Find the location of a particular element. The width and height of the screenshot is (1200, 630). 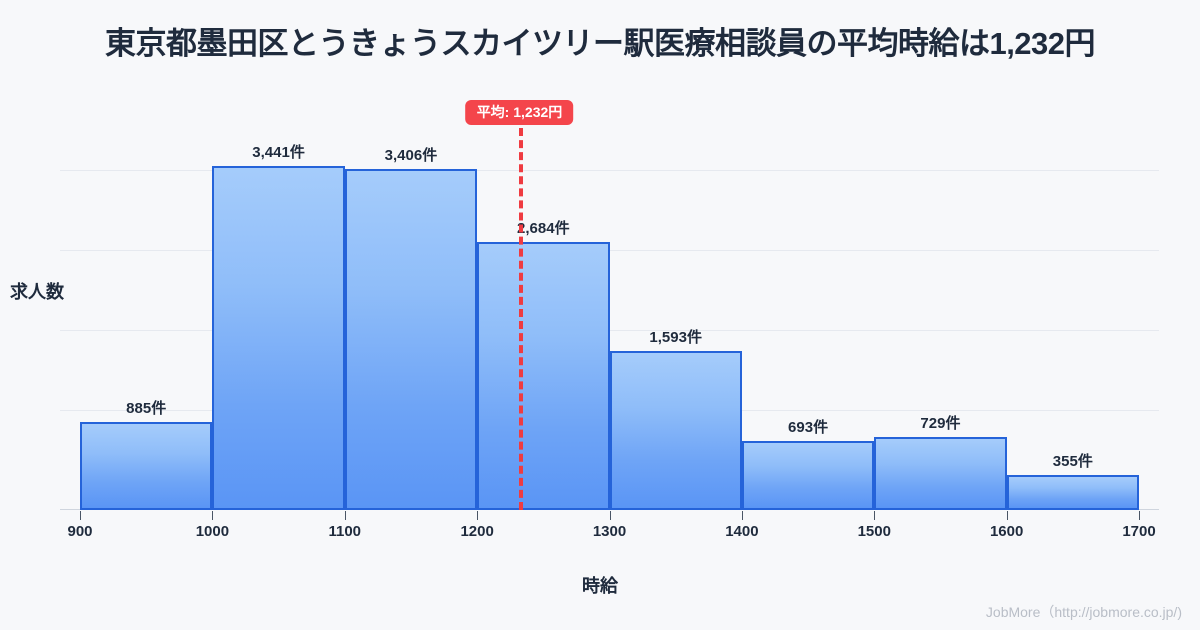

x-axis-tick-label: 1600 is located at coordinates (1006, 531).